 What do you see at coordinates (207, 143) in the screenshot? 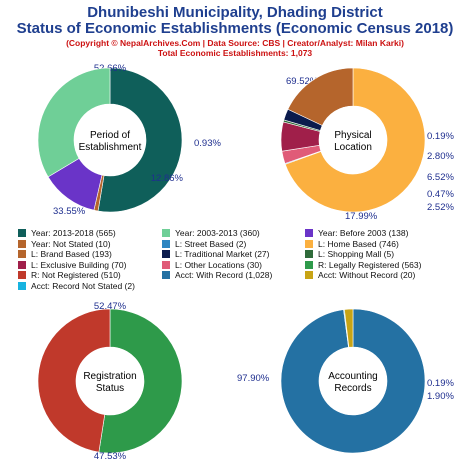
I see `pct-label-0-1: 0.93%` at bounding box center [207, 143].